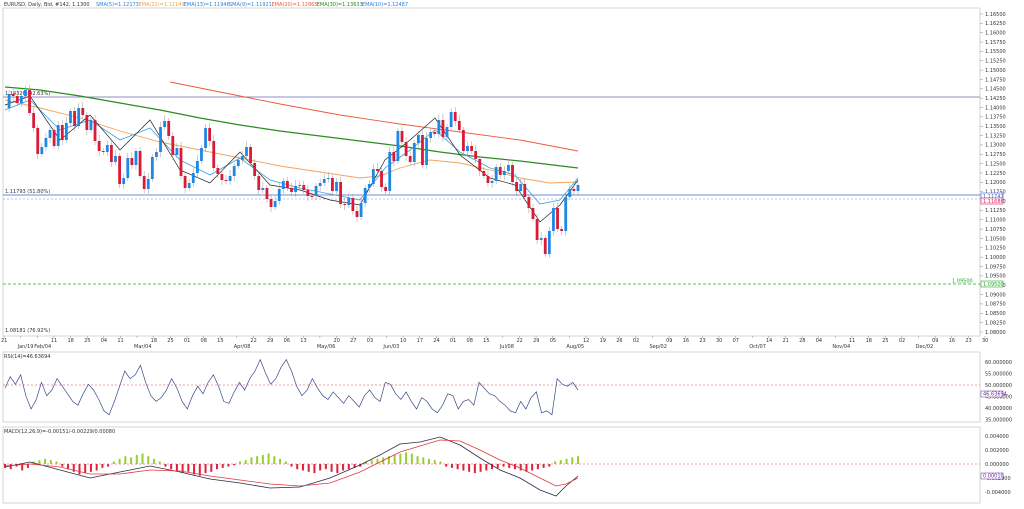 Image resolution: width=1024 pixels, height=509 pixels. Describe the element at coordinates (242, 347) in the screenshot. I see `time-tick-label: Apr/08` at that location.